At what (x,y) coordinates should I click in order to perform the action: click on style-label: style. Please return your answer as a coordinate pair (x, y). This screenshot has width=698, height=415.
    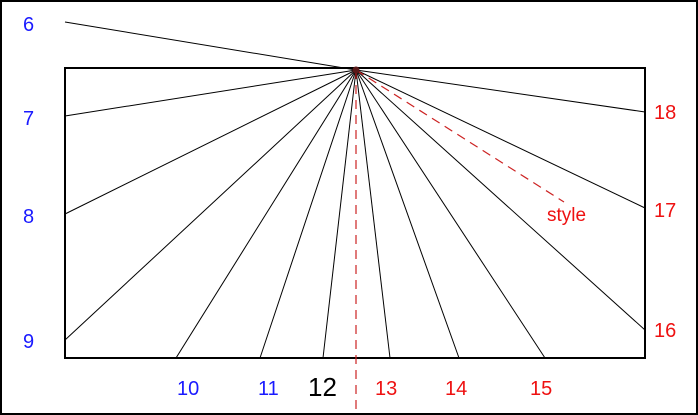
    Looking at the image, I should click on (566, 215).